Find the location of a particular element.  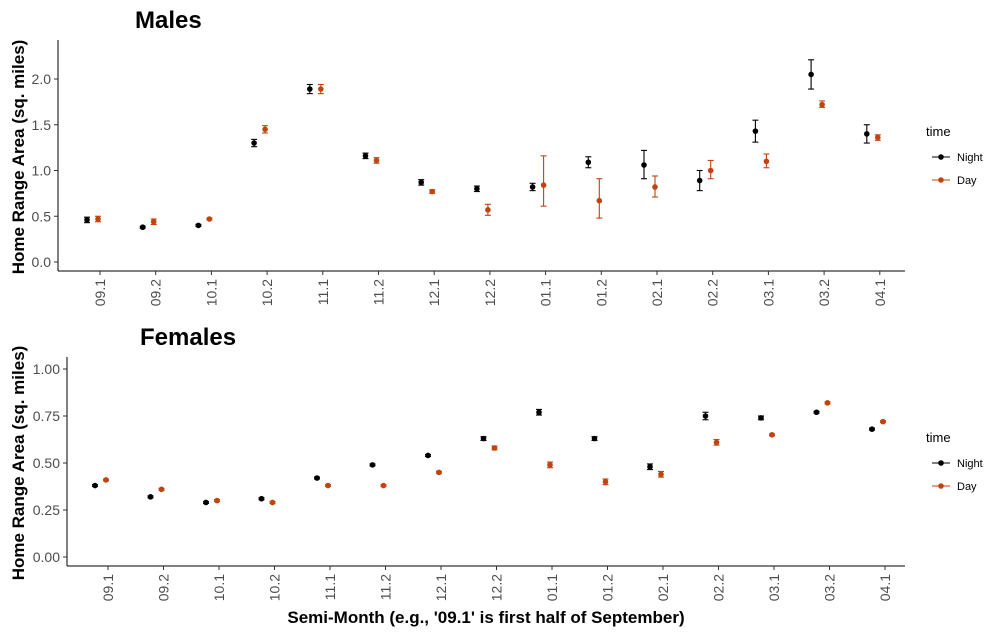

females-y-tick-label: 0.00 is located at coordinates (46, 557).